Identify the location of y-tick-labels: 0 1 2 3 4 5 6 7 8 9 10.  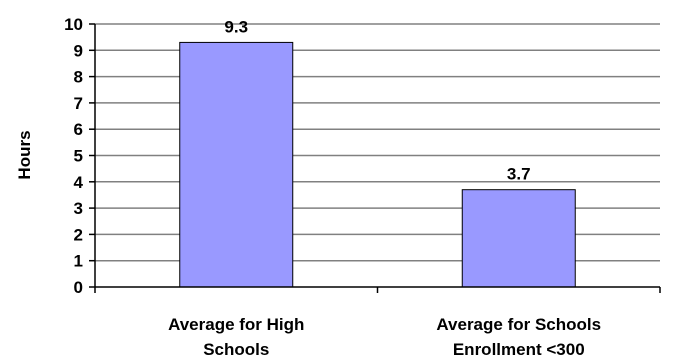
(73, 156).